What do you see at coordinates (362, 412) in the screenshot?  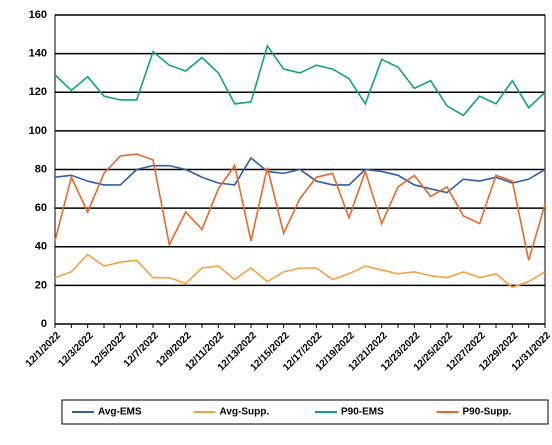 I see `legend-label: P90-EMS` at bounding box center [362, 412].